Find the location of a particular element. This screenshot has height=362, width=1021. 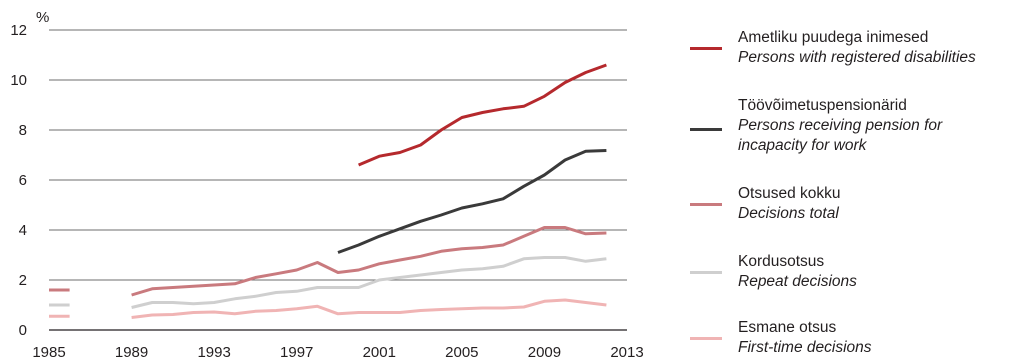

x-tick-label: 2001 is located at coordinates (379, 352).